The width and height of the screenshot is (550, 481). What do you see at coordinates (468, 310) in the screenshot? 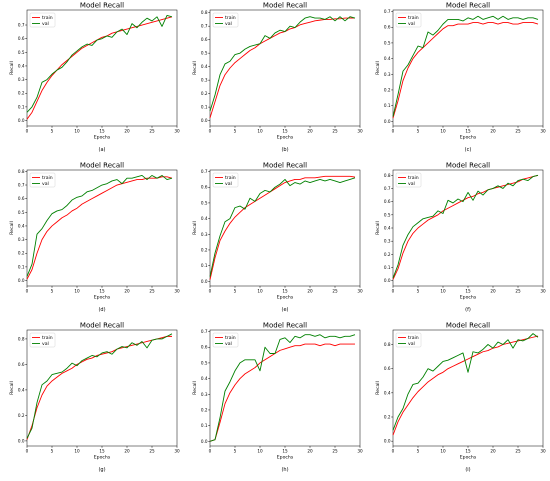
I see `chart-caption: (f)` at bounding box center [468, 310].